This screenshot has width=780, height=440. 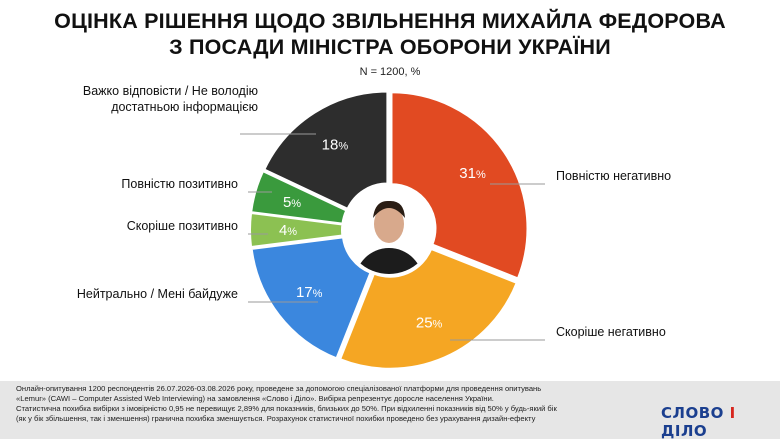 I want to click on slice-value-label: 31%, so click(x=472, y=173).